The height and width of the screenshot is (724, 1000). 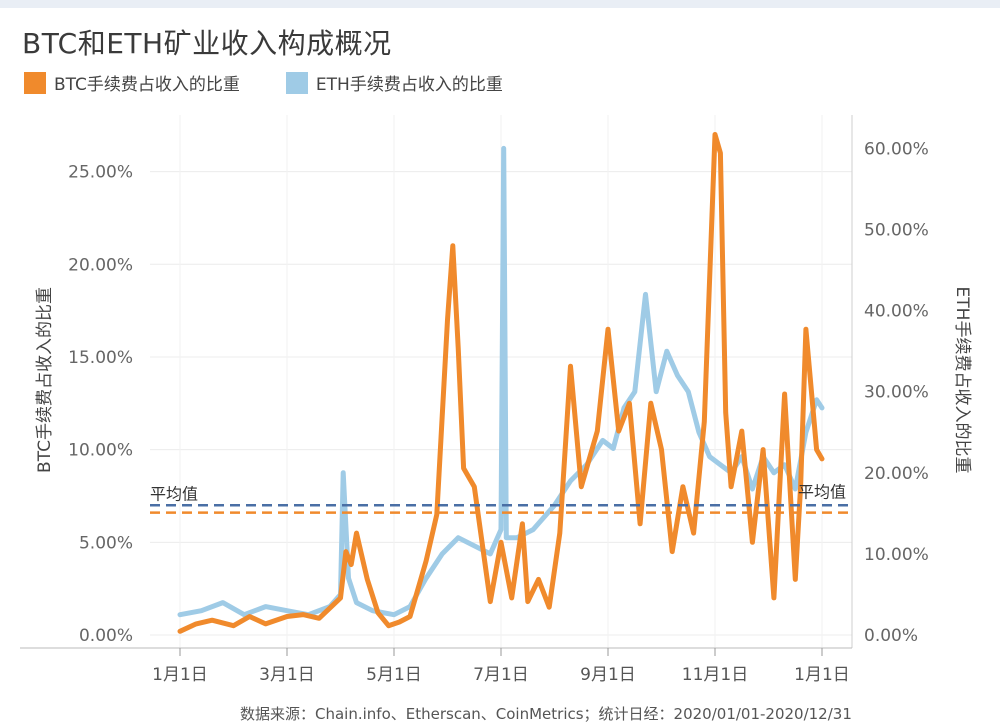 I want to click on left-tick-label: 15.00%, so click(x=100, y=358).